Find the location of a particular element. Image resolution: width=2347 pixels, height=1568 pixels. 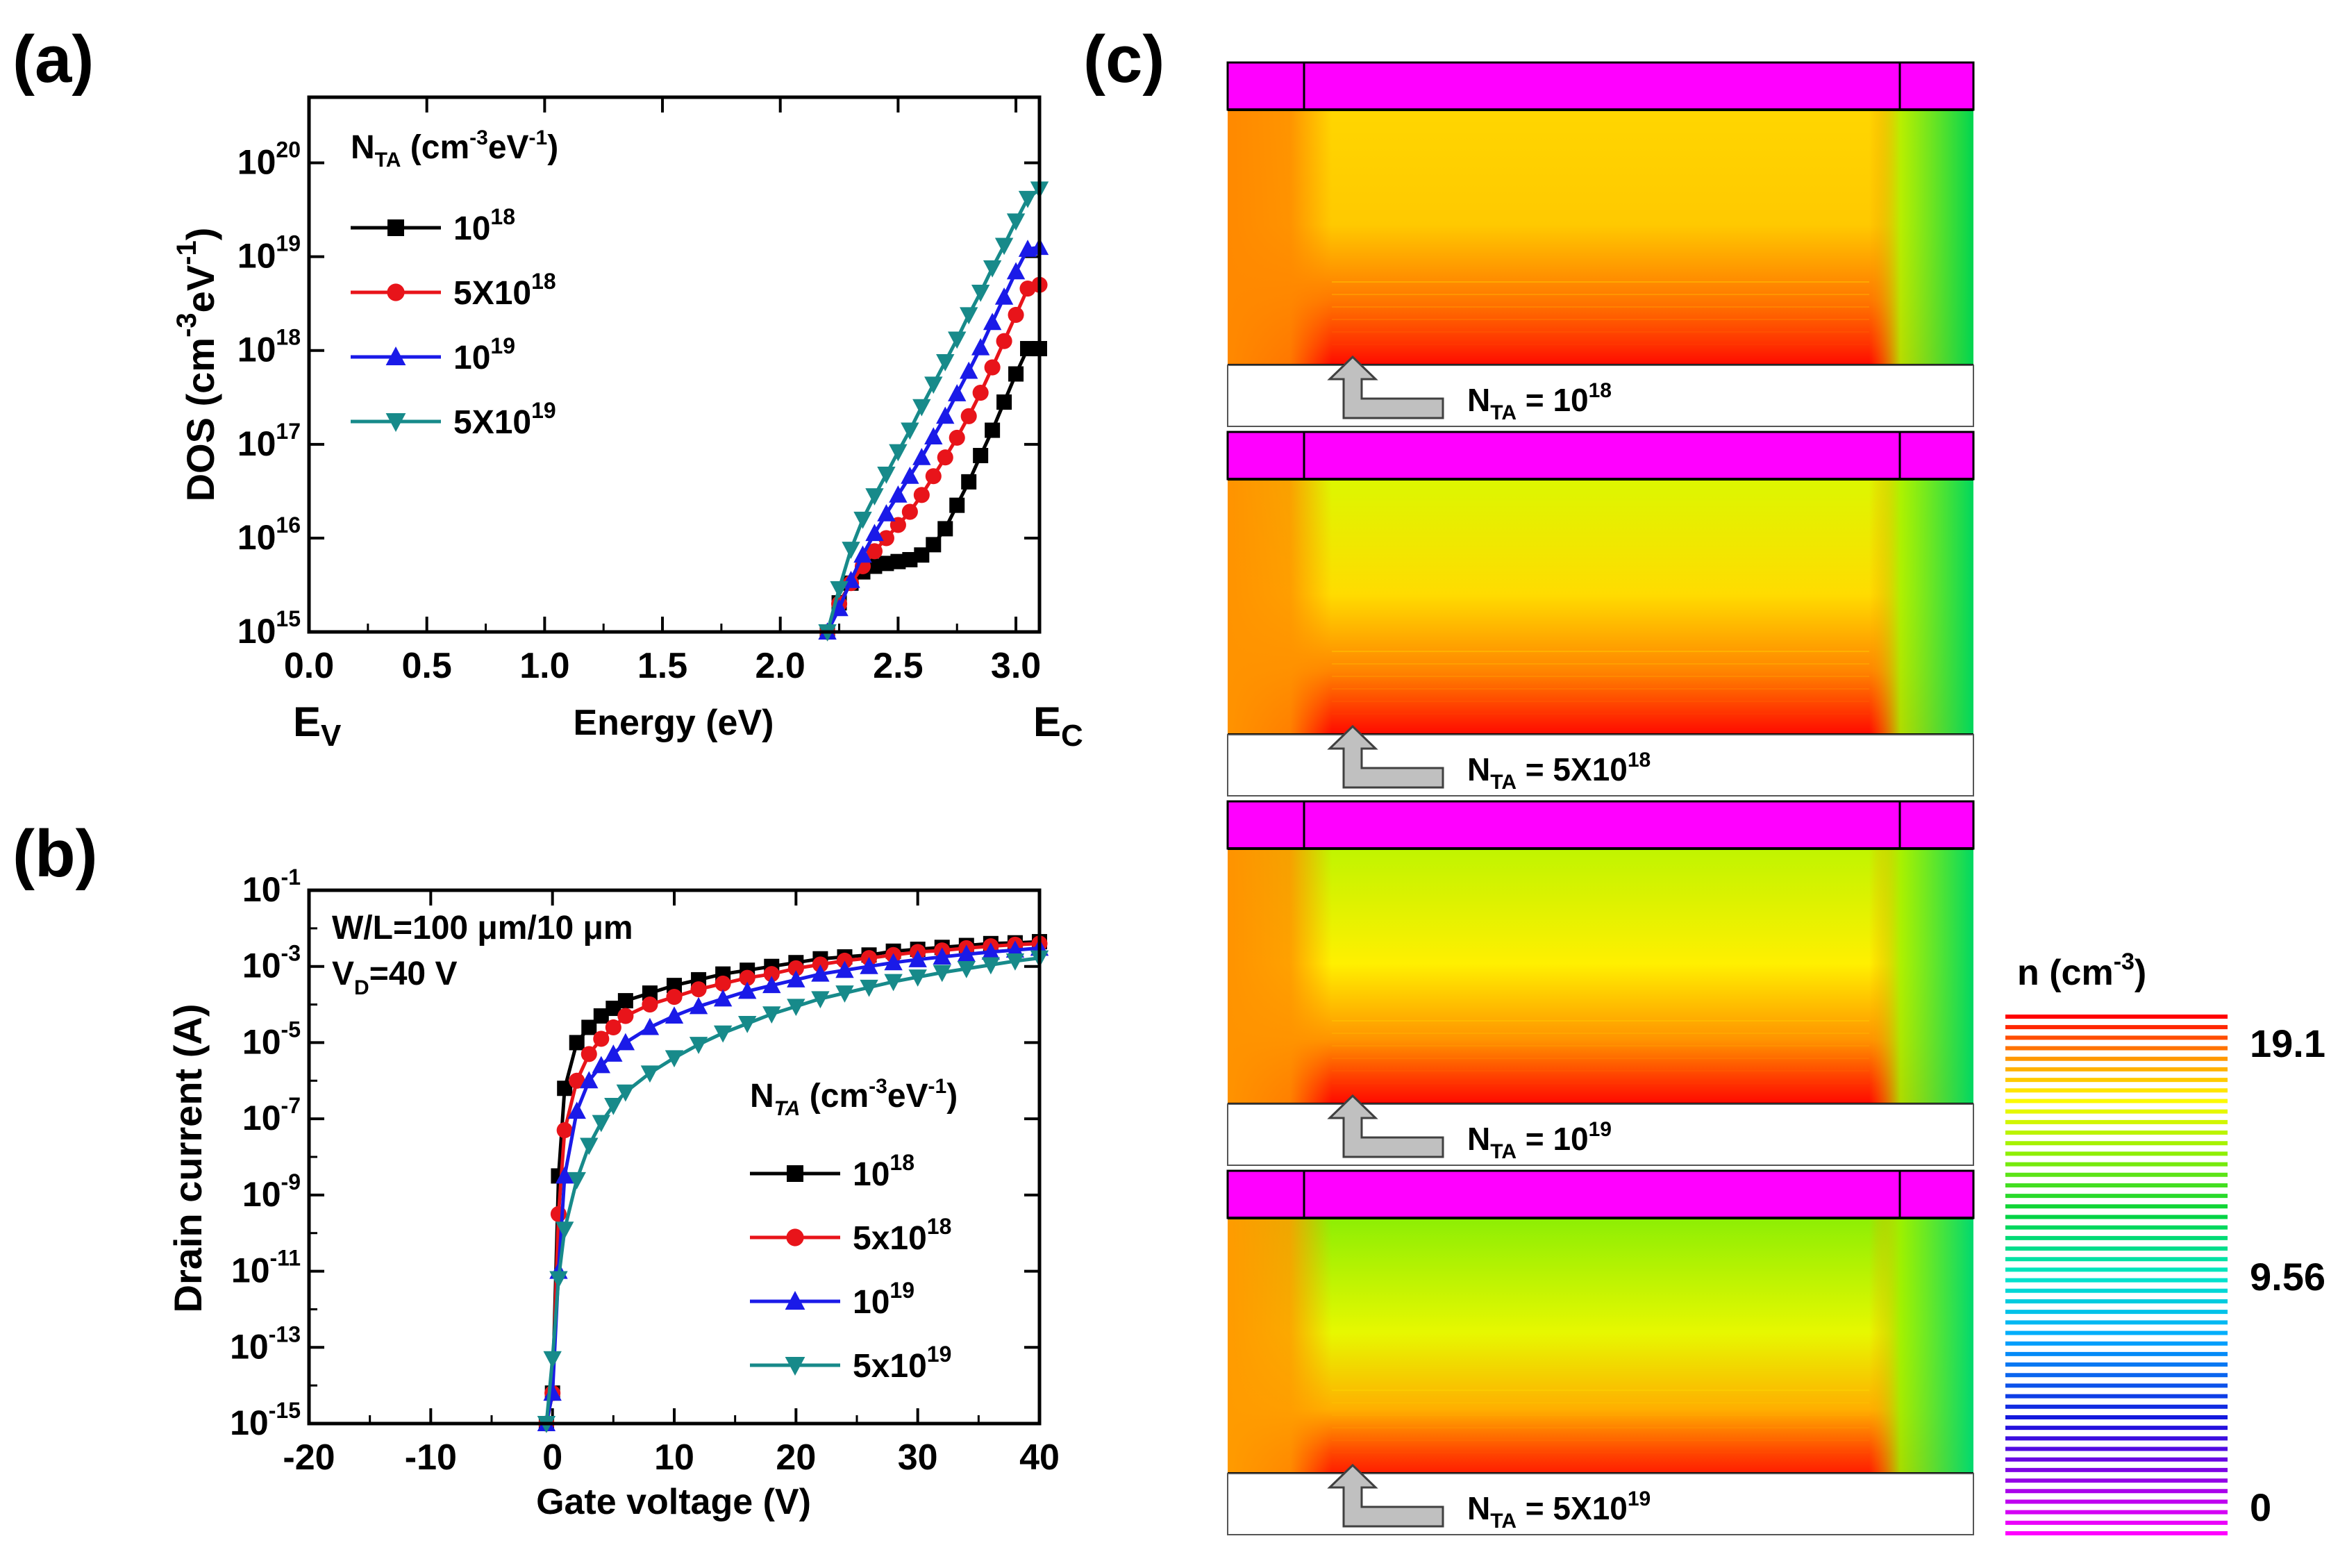

arrow-icon is located at coordinates (1385, 1126).